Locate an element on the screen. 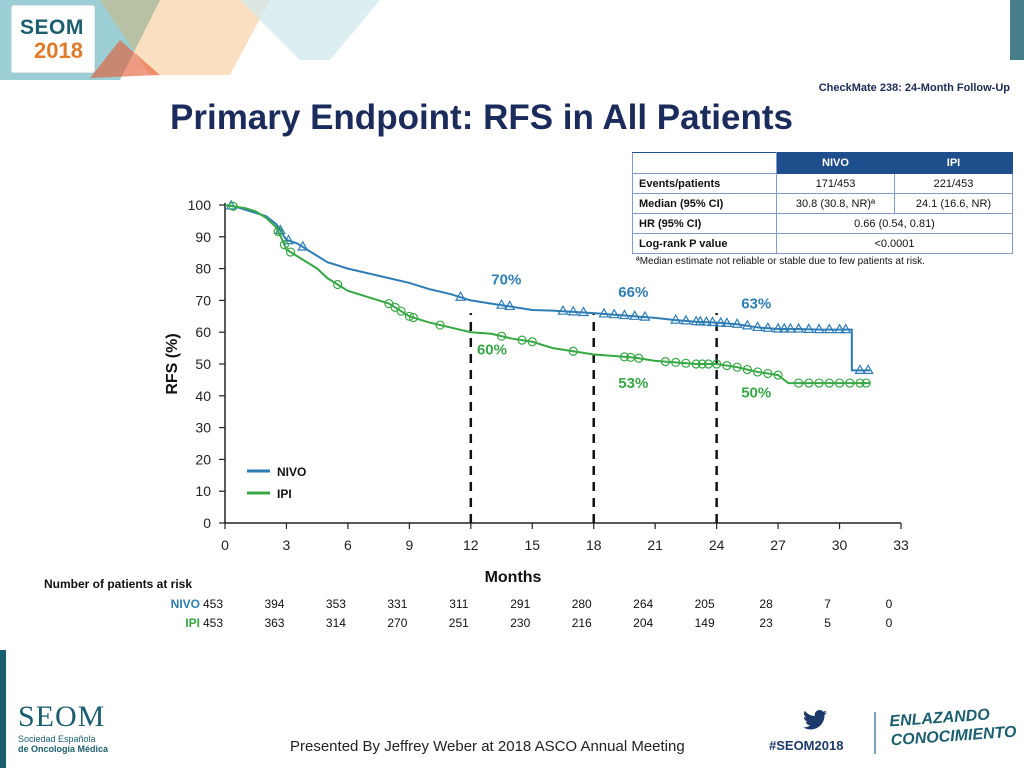  series-line-ipi is located at coordinates (547, 294).